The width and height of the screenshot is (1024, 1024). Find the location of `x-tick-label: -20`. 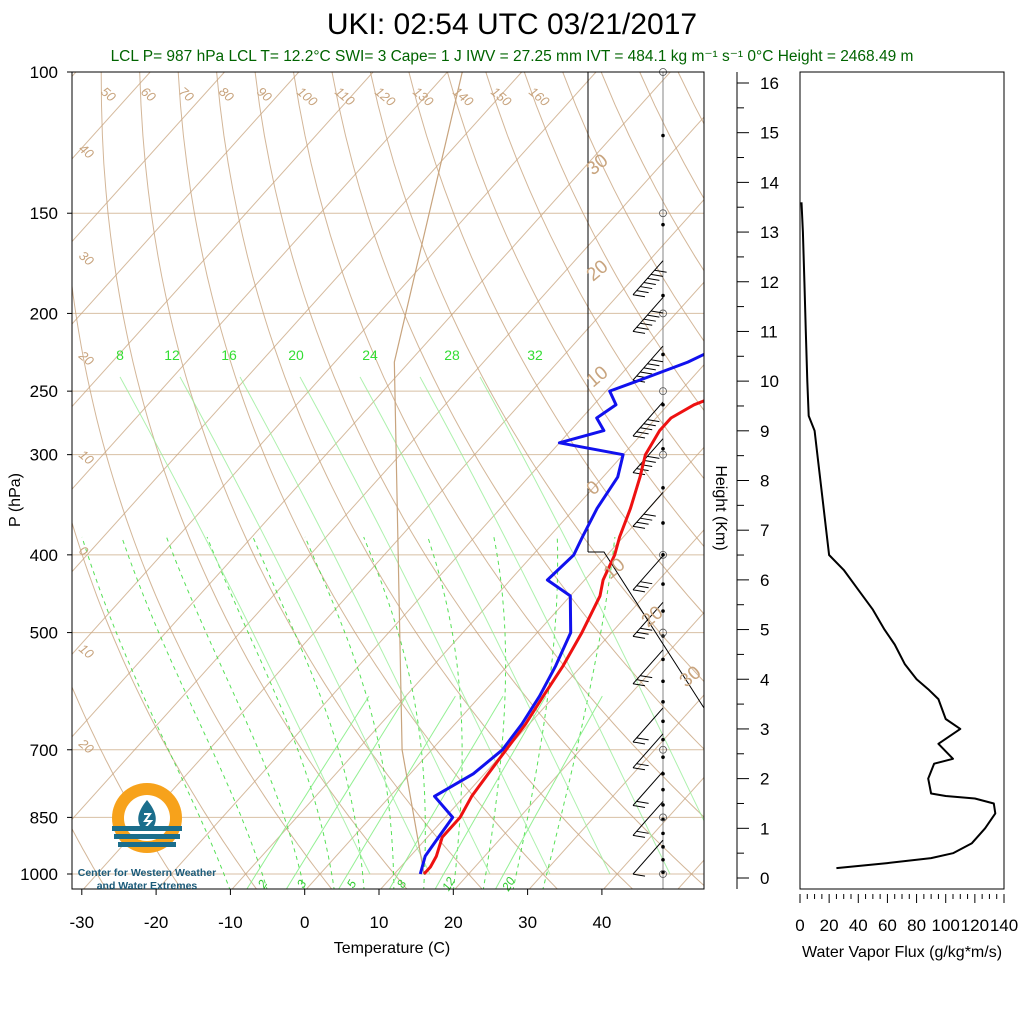

x-tick-label: -20 is located at coordinates (156, 922).